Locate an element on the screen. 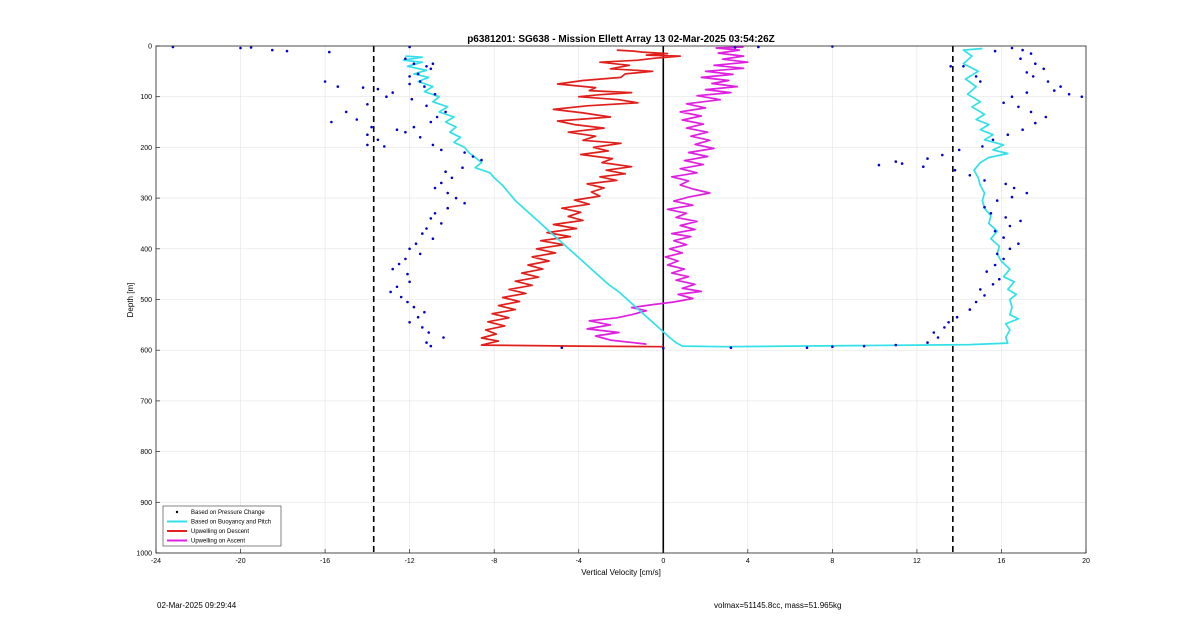  x-tick-label: 20 is located at coordinates (1086, 561).